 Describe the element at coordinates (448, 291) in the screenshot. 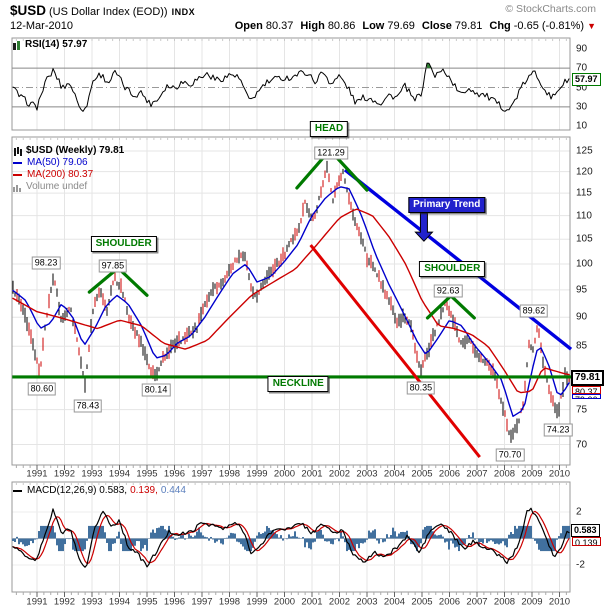

I see `price-value-label: 92.63` at that location.